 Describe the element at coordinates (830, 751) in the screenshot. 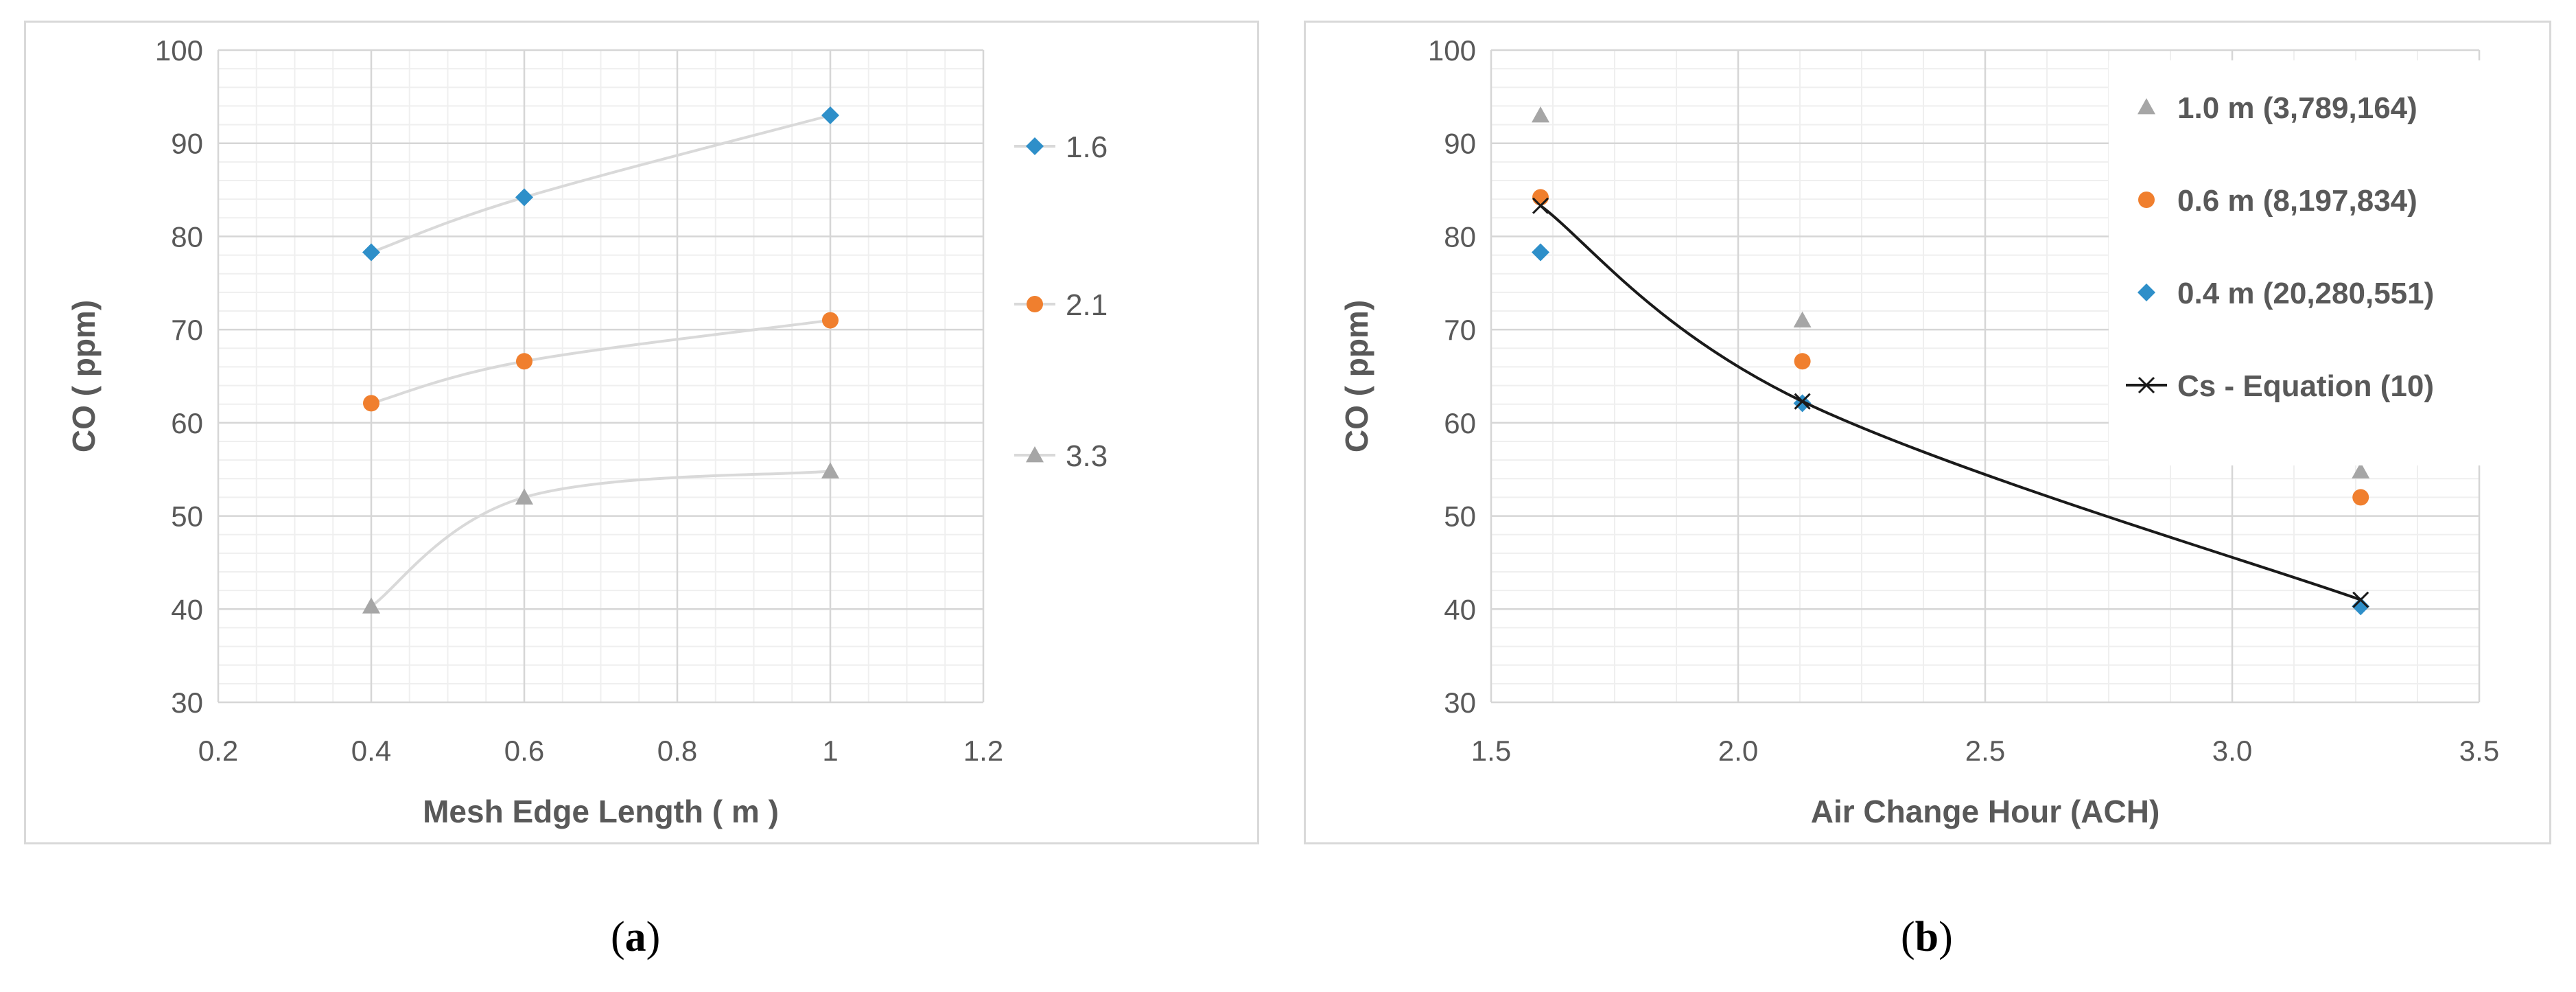

I see `chart-a-xtick-label: 1` at that location.